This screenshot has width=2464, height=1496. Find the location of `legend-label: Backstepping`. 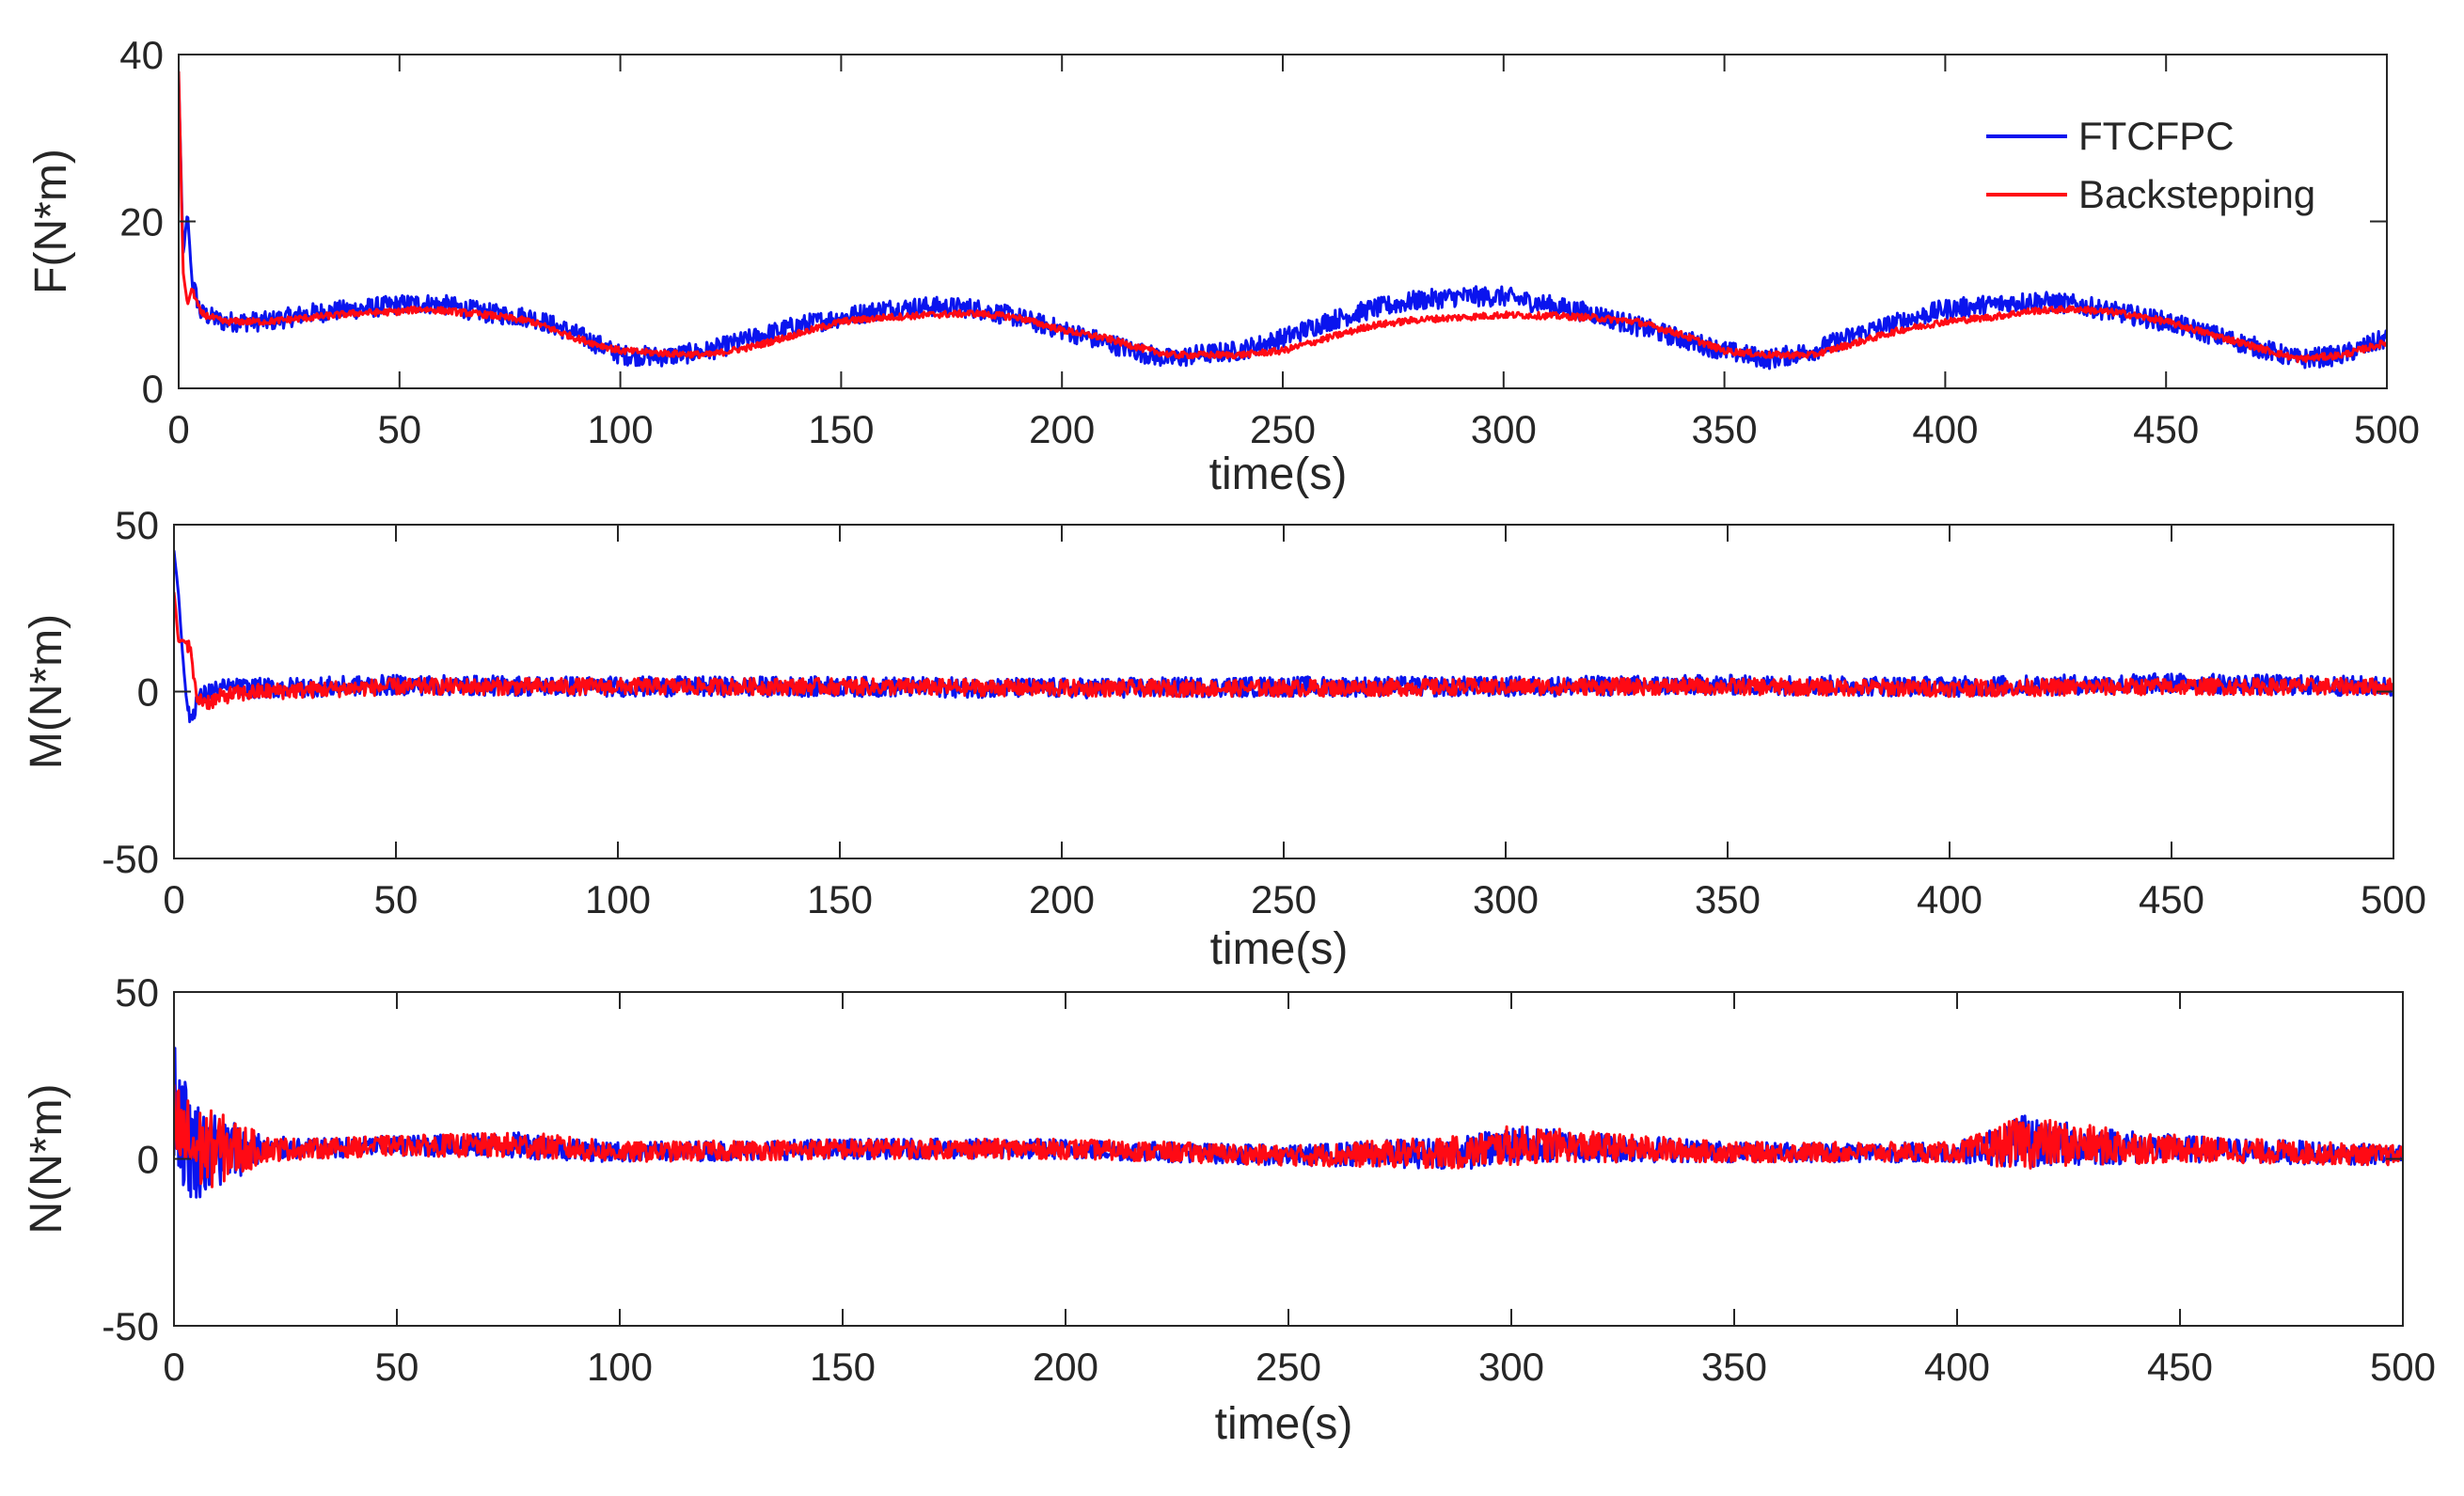

legend-label: Backstepping is located at coordinates (2196, 194).